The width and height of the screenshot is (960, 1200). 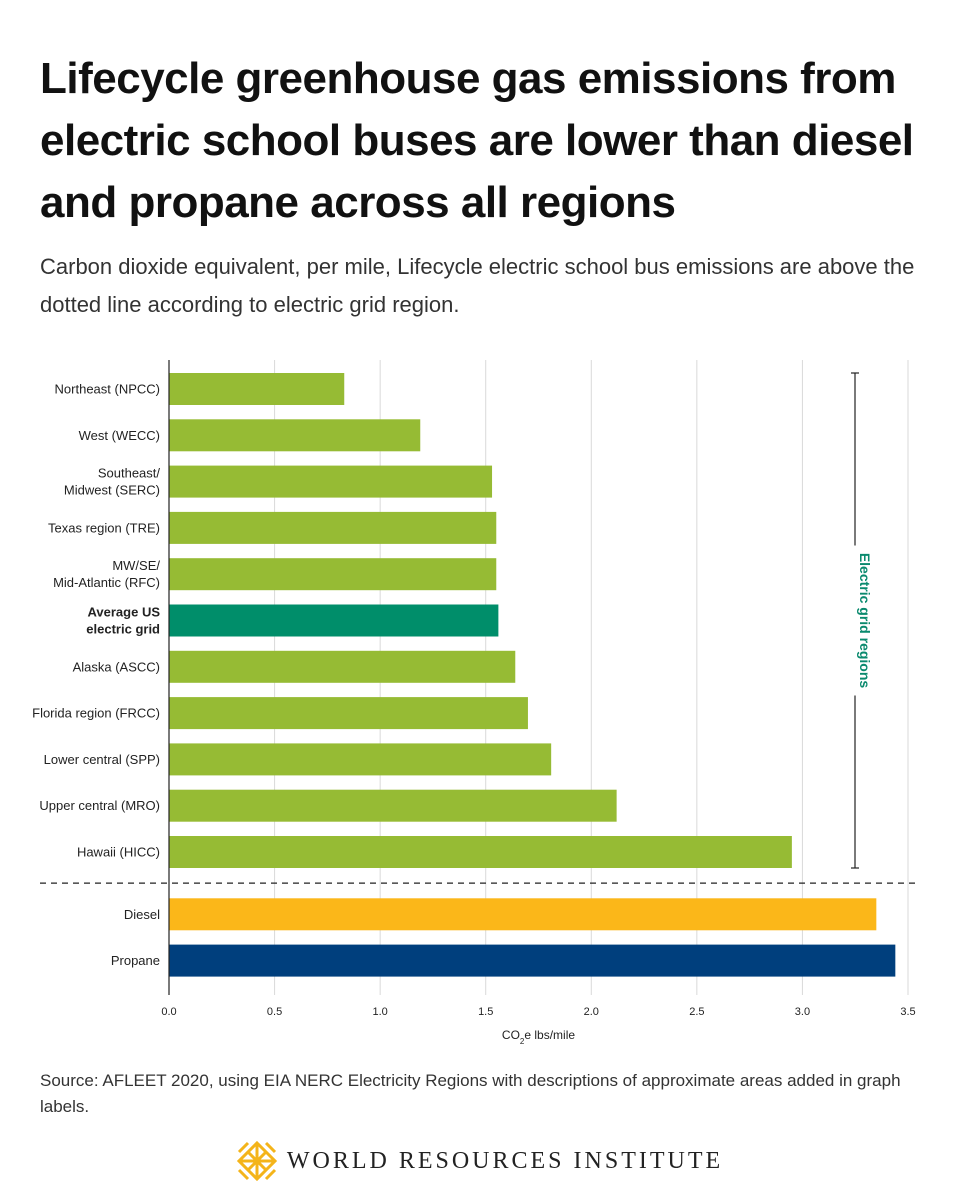 What do you see at coordinates (379, 1012) in the screenshot?
I see `x-tick-label: 1.0` at bounding box center [379, 1012].